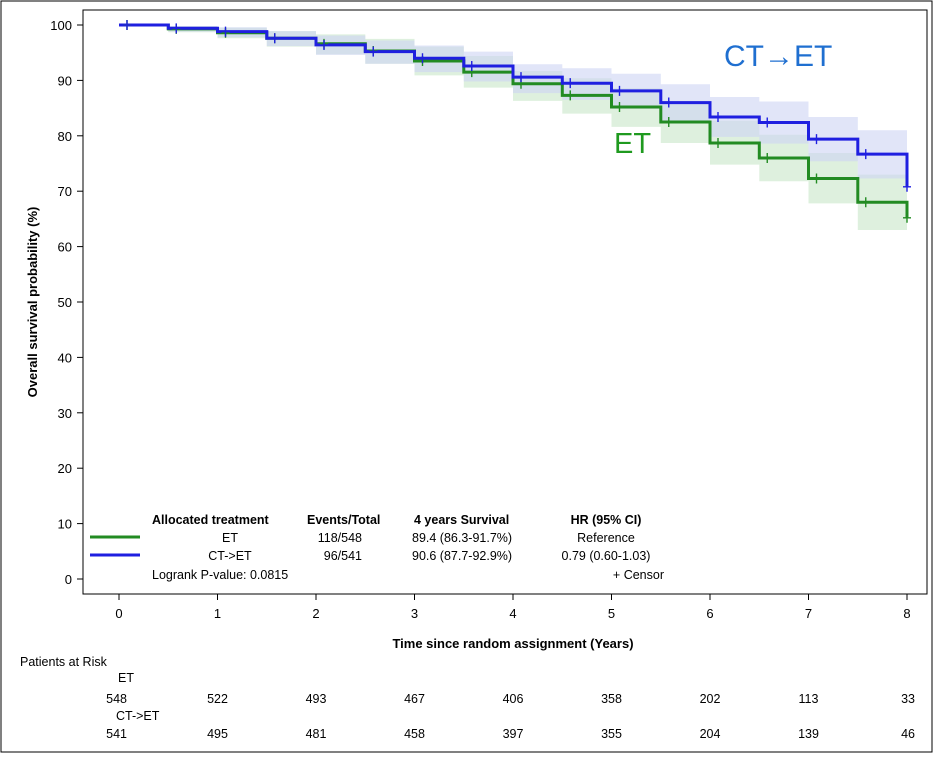 Image resolution: width=933 pixels, height=758 pixels. Describe the element at coordinates (414, 734) in the screenshot. I see `at-risk-value: 458` at that location.